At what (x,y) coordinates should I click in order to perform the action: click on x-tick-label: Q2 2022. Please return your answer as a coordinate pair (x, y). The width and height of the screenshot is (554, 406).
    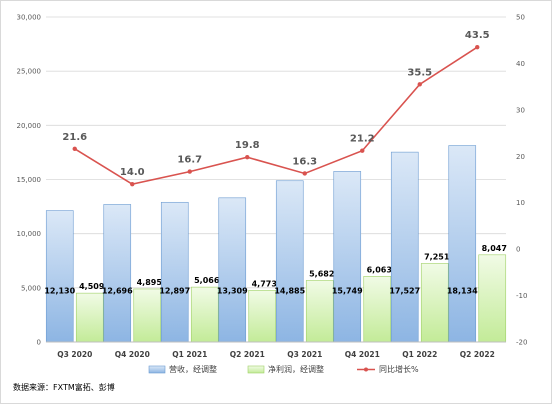
    Looking at the image, I should click on (477, 354).